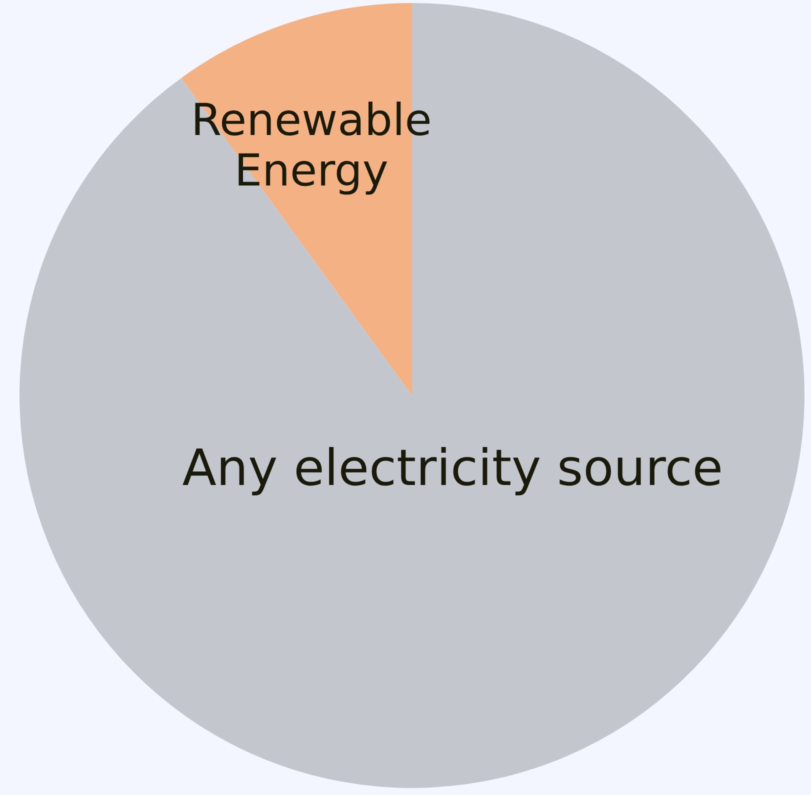  I want to click on slice-label: Renewable Energy, so click(311, 145).